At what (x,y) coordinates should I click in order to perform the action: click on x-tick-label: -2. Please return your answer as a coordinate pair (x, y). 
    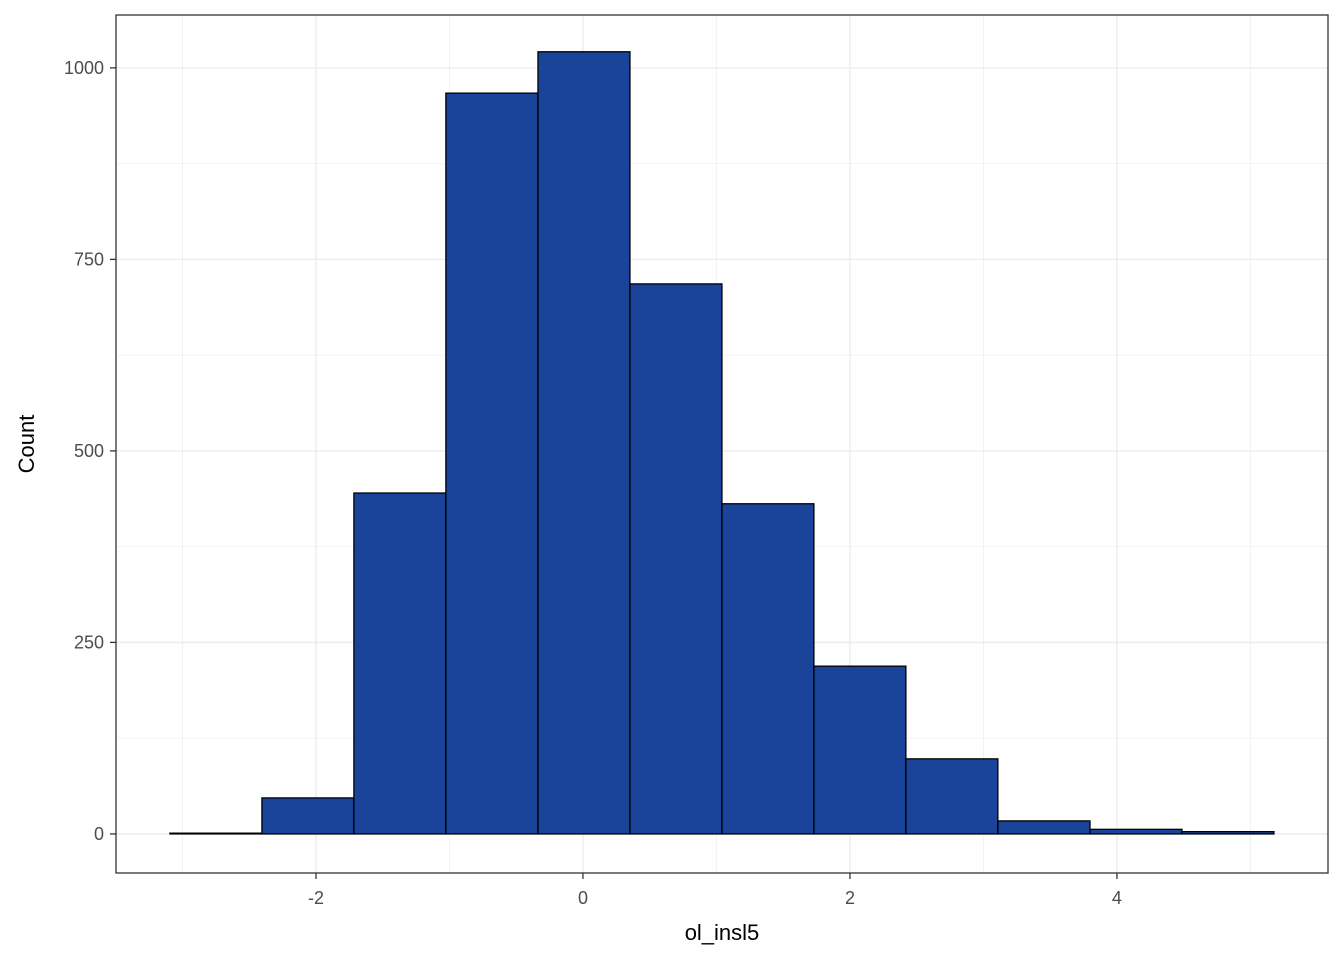
    Looking at the image, I should click on (316, 898).